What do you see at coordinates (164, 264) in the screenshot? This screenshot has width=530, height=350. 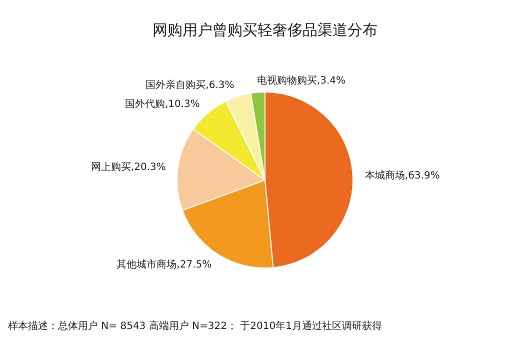 I see `slice-label: 其他城市商场,27.5%` at bounding box center [164, 264].